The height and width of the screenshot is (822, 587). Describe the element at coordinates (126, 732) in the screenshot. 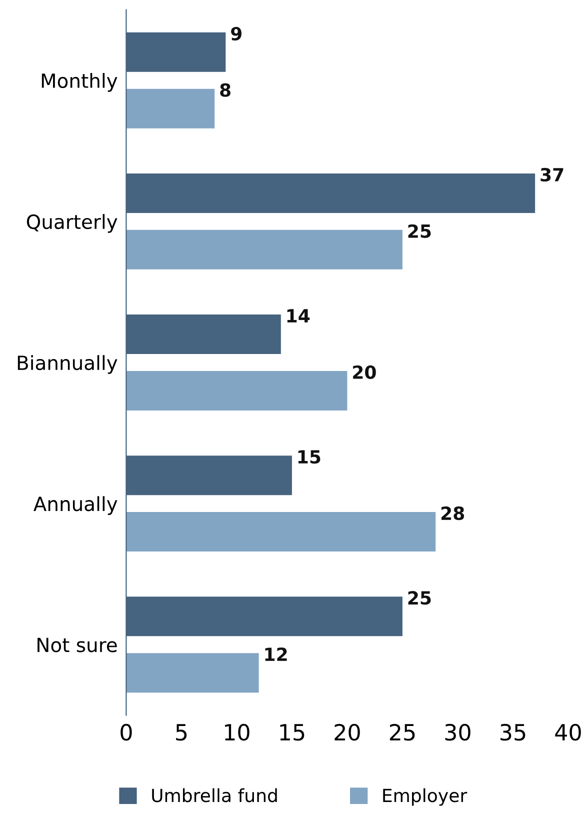

I see `x-tick-label: 0` at that location.